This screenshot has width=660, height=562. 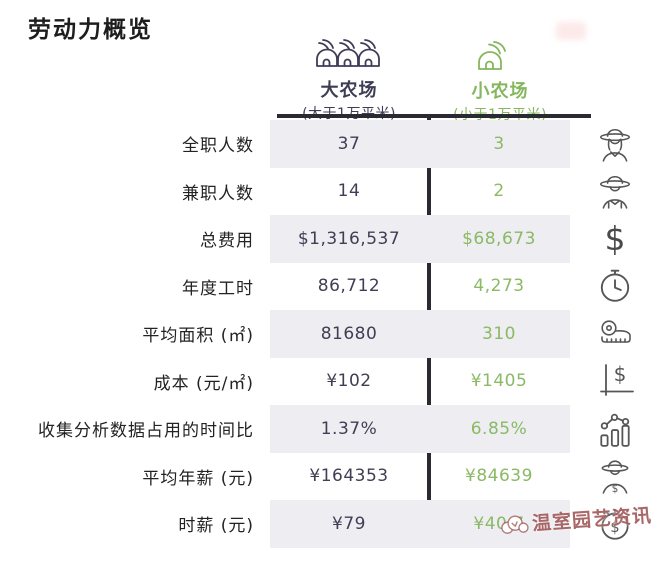 I want to click on row-label: 年度工时, so click(x=218, y=288).